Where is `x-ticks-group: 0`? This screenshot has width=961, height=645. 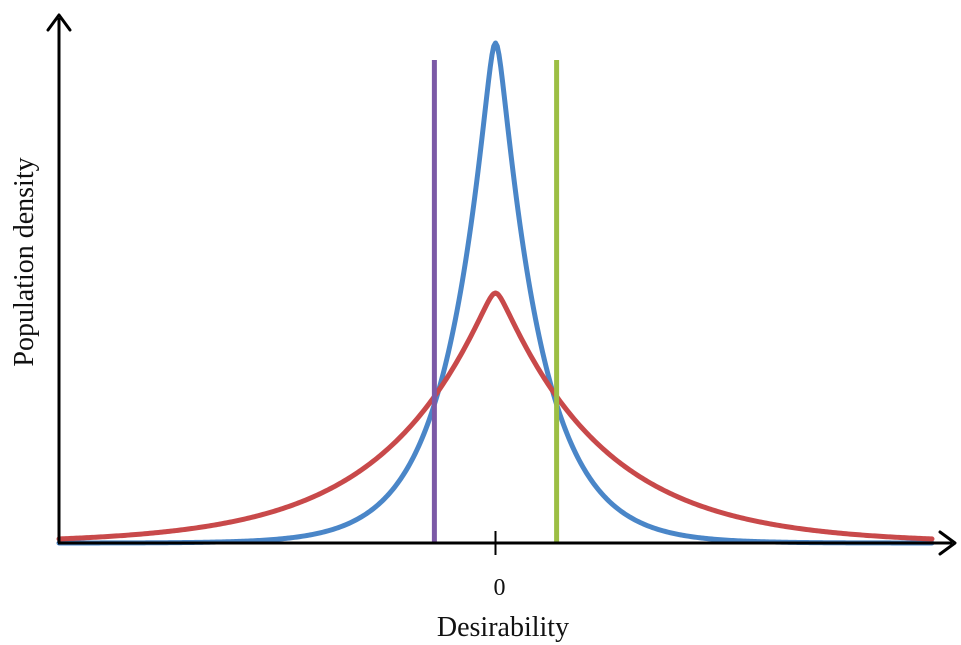 x-ticks-group: 0 is located at coordinates (500, 566).